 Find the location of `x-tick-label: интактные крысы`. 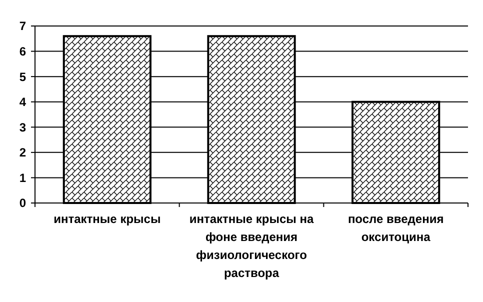

x-tick-label: интактные крысы is located at coordinates (107, 219).